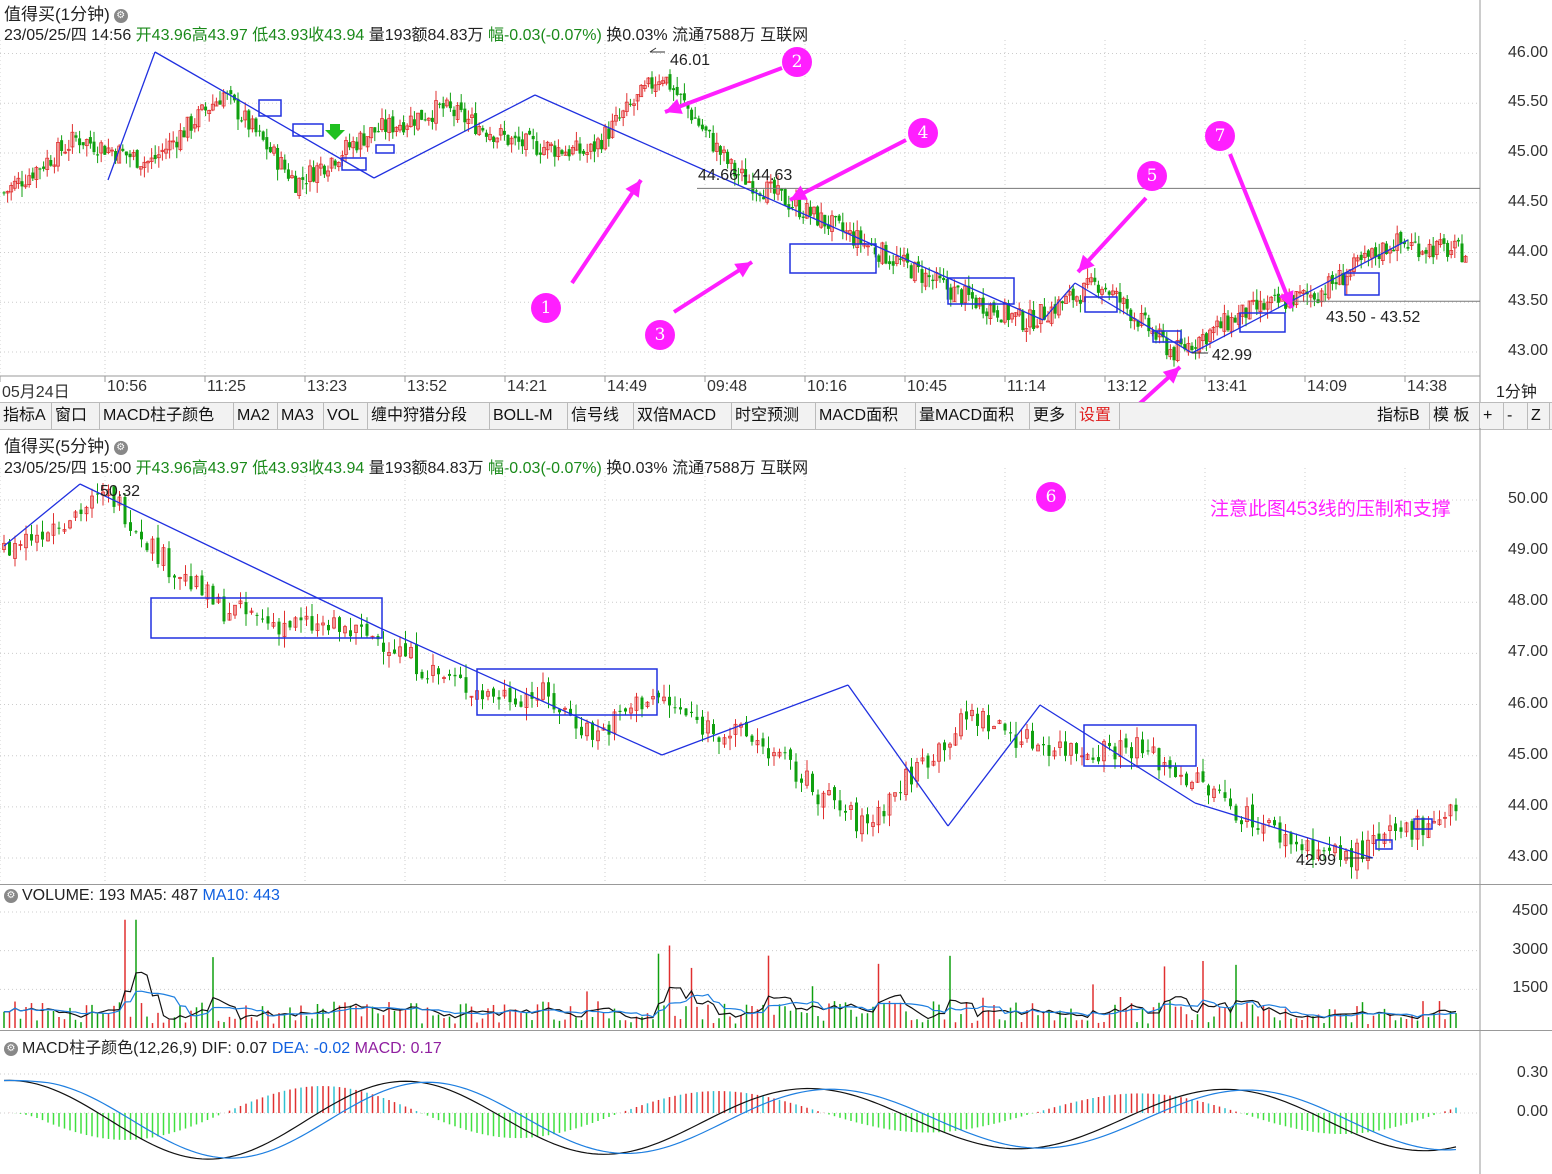 The width and height of the screenshot is (1552, 1174). Describe the element at coordinates (866, 416) in the screenshot. I see `toolbar-item: MACD面积` at that location.